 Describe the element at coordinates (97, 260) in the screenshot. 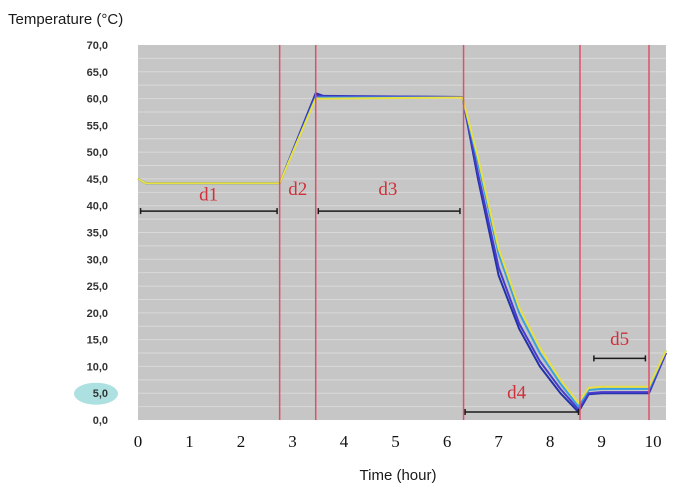

I see `y-tick-label: 30,0` at that location.